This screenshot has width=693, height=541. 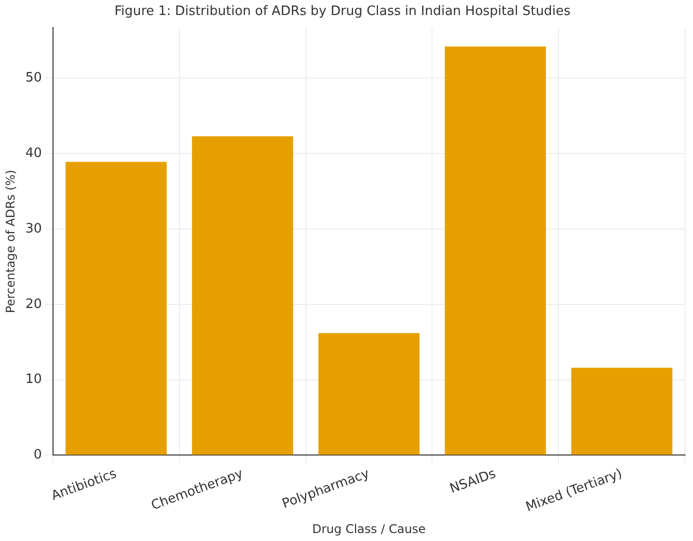 I want to click on y-axis-title: Percentage of ADRs (%), so click(x=10, y=242).